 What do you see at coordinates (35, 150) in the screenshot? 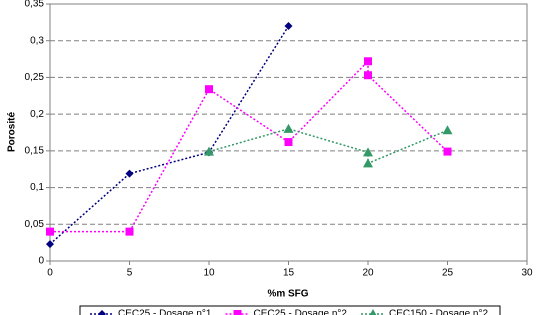
I see `y-tick-label: 0,15` at bounding box center [35, 150].